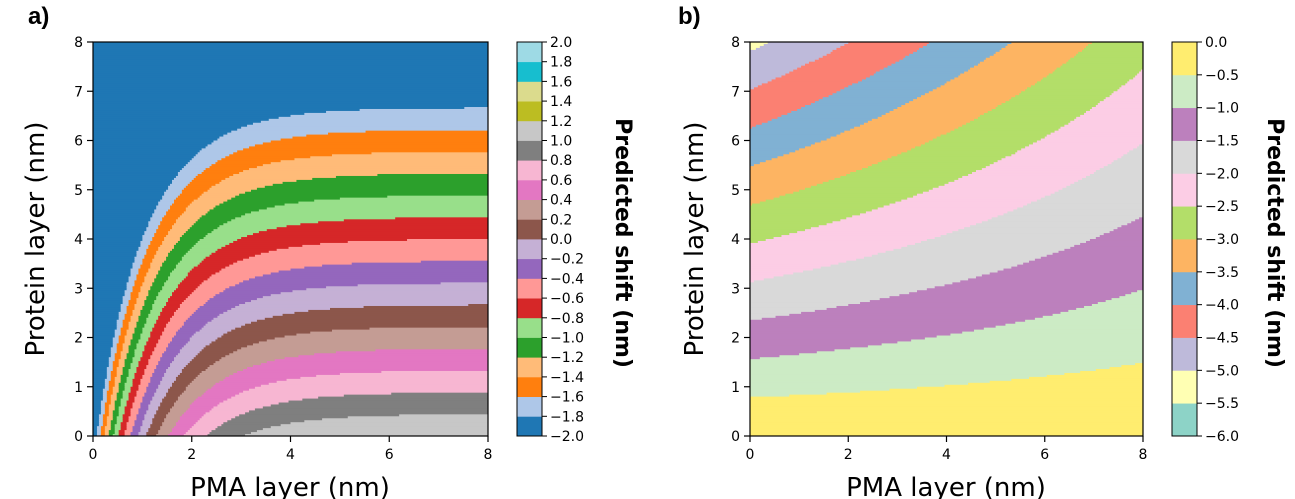  Describe the element at coordinates (1184, 387) in the screenshot. I see `colorbar-swatch-b` at that location.